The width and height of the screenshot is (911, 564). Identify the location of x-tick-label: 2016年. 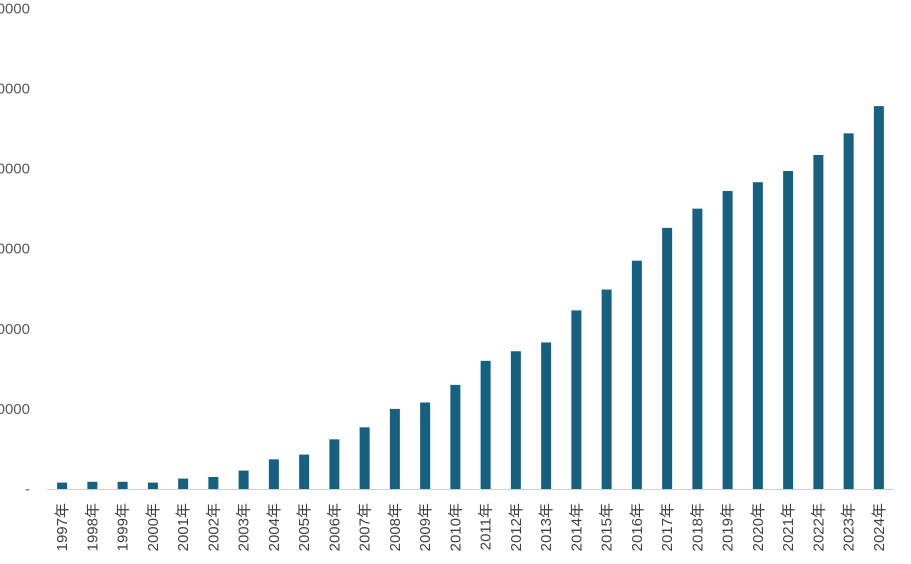
(637, 527).